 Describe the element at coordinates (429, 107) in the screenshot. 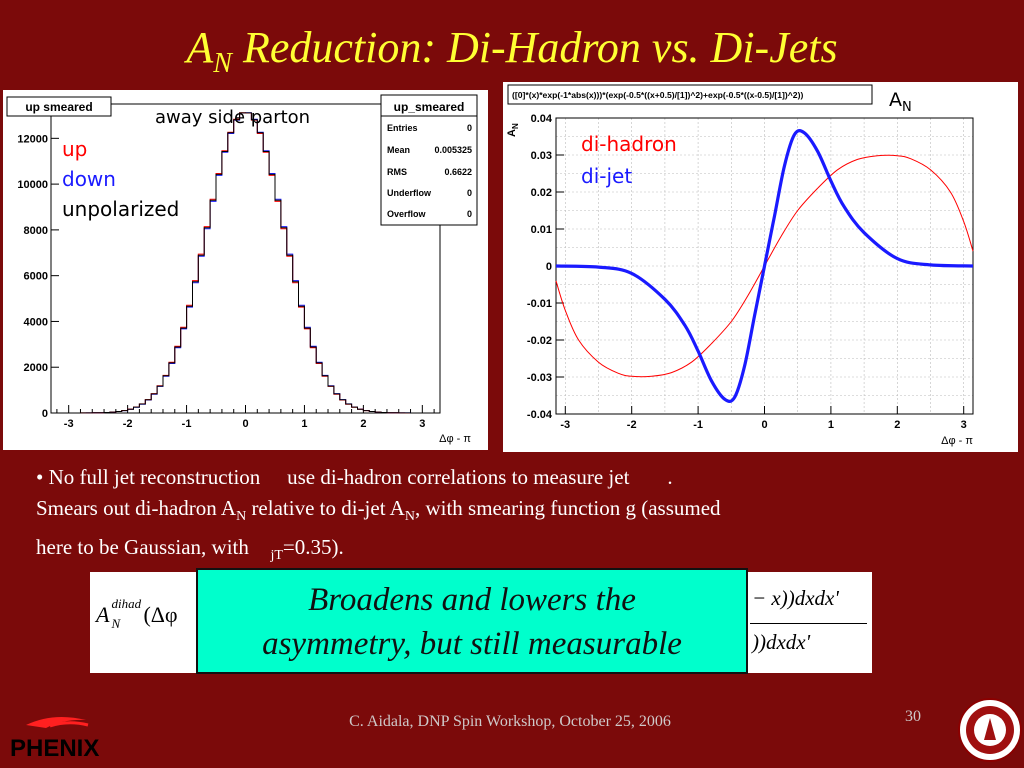

I see `stats-title: up_smeared` at that location.